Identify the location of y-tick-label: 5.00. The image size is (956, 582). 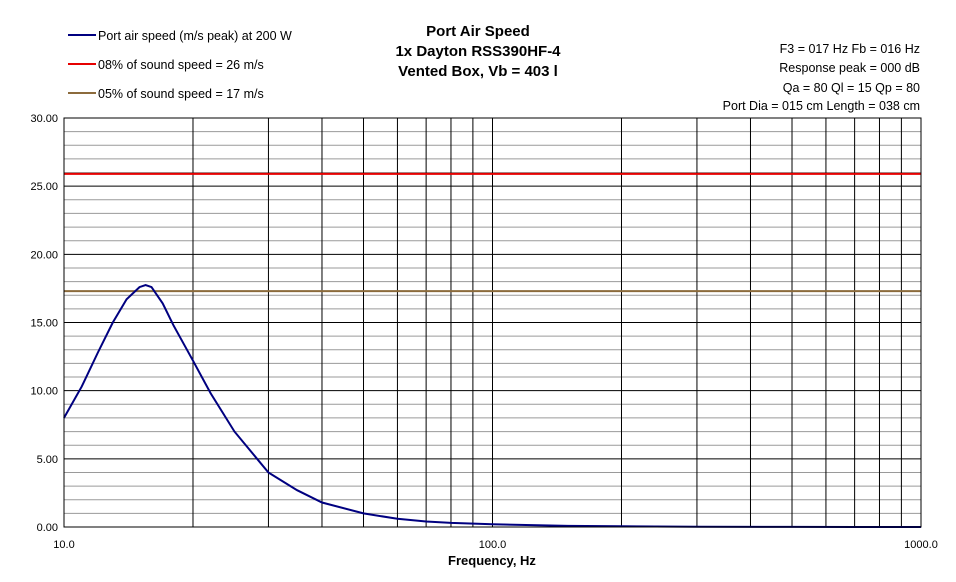
(47, 460).